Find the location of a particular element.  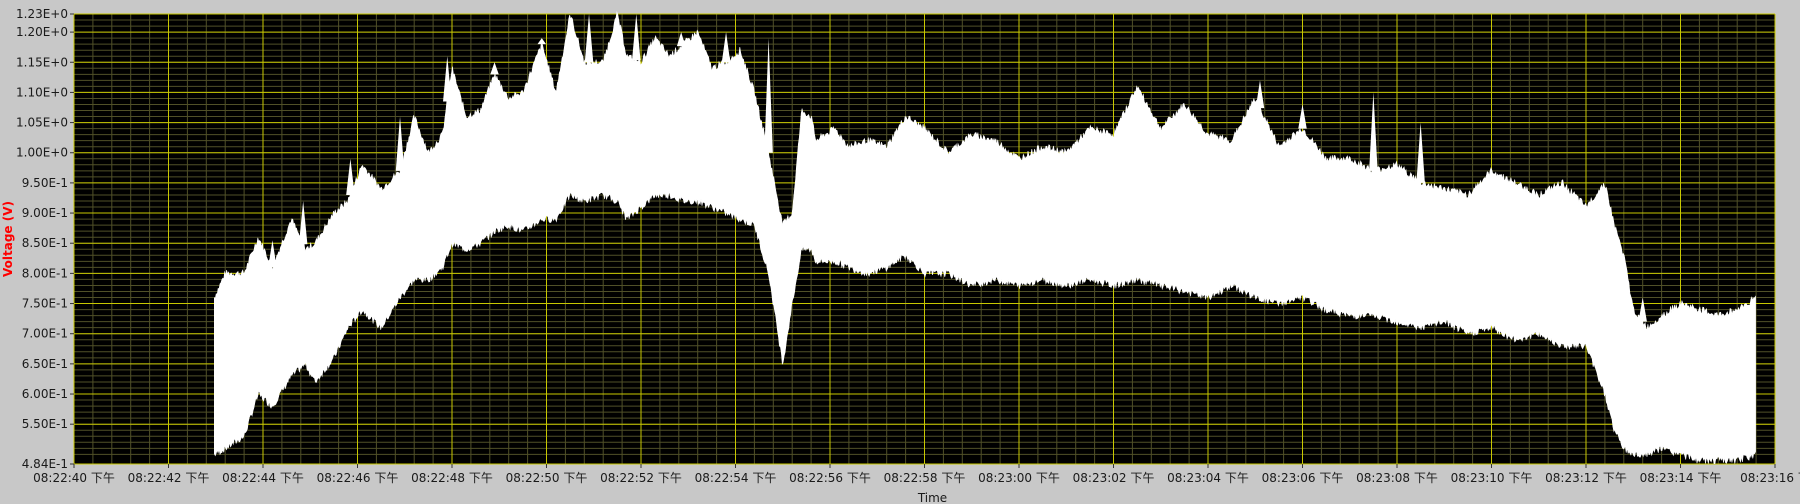

y-axis-title: Voltage (V) is located at coordinates (8, 239).